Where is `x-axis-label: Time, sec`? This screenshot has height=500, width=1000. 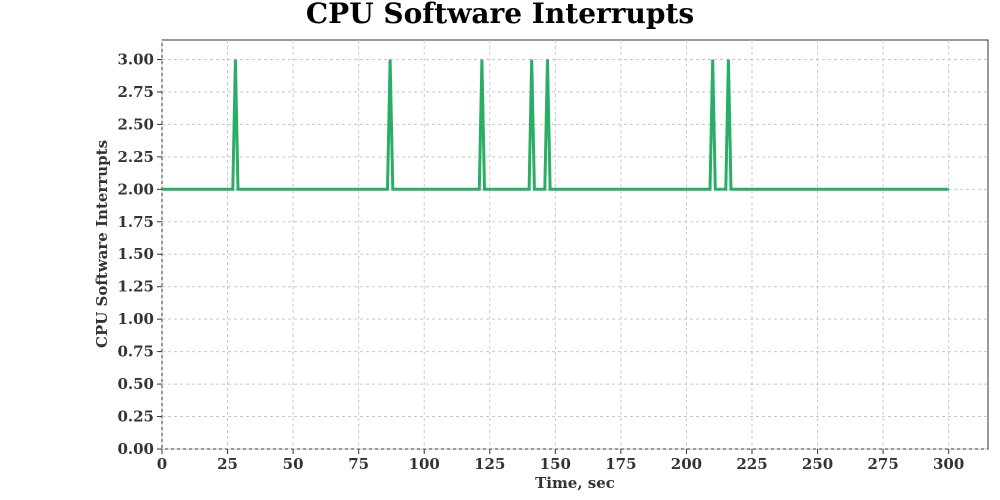
x-axis-label: Time, sec is located at coordinates (575, 483).